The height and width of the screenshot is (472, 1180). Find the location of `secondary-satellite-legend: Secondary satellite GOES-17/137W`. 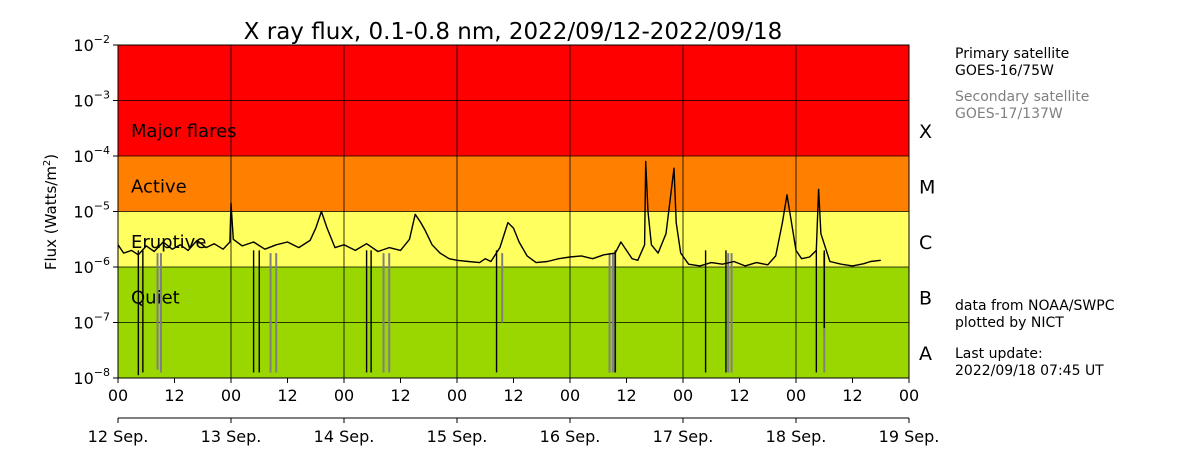

secondary-satellite-legend: Secondary satellite GOES-17/137W is located at coordinates (1022, 106).